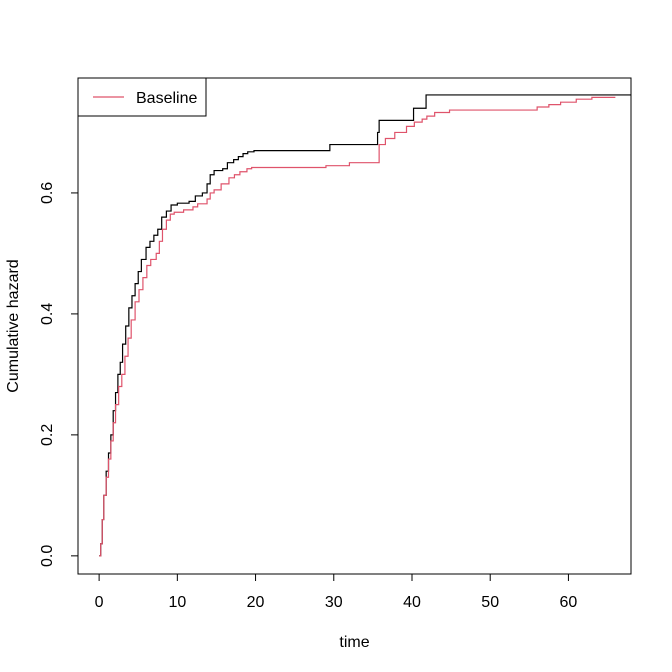  What do you see at coordinates (47, 435) in the screenshot?
I see `y-tick-label: 0.2` at bounding box center [47, 435].